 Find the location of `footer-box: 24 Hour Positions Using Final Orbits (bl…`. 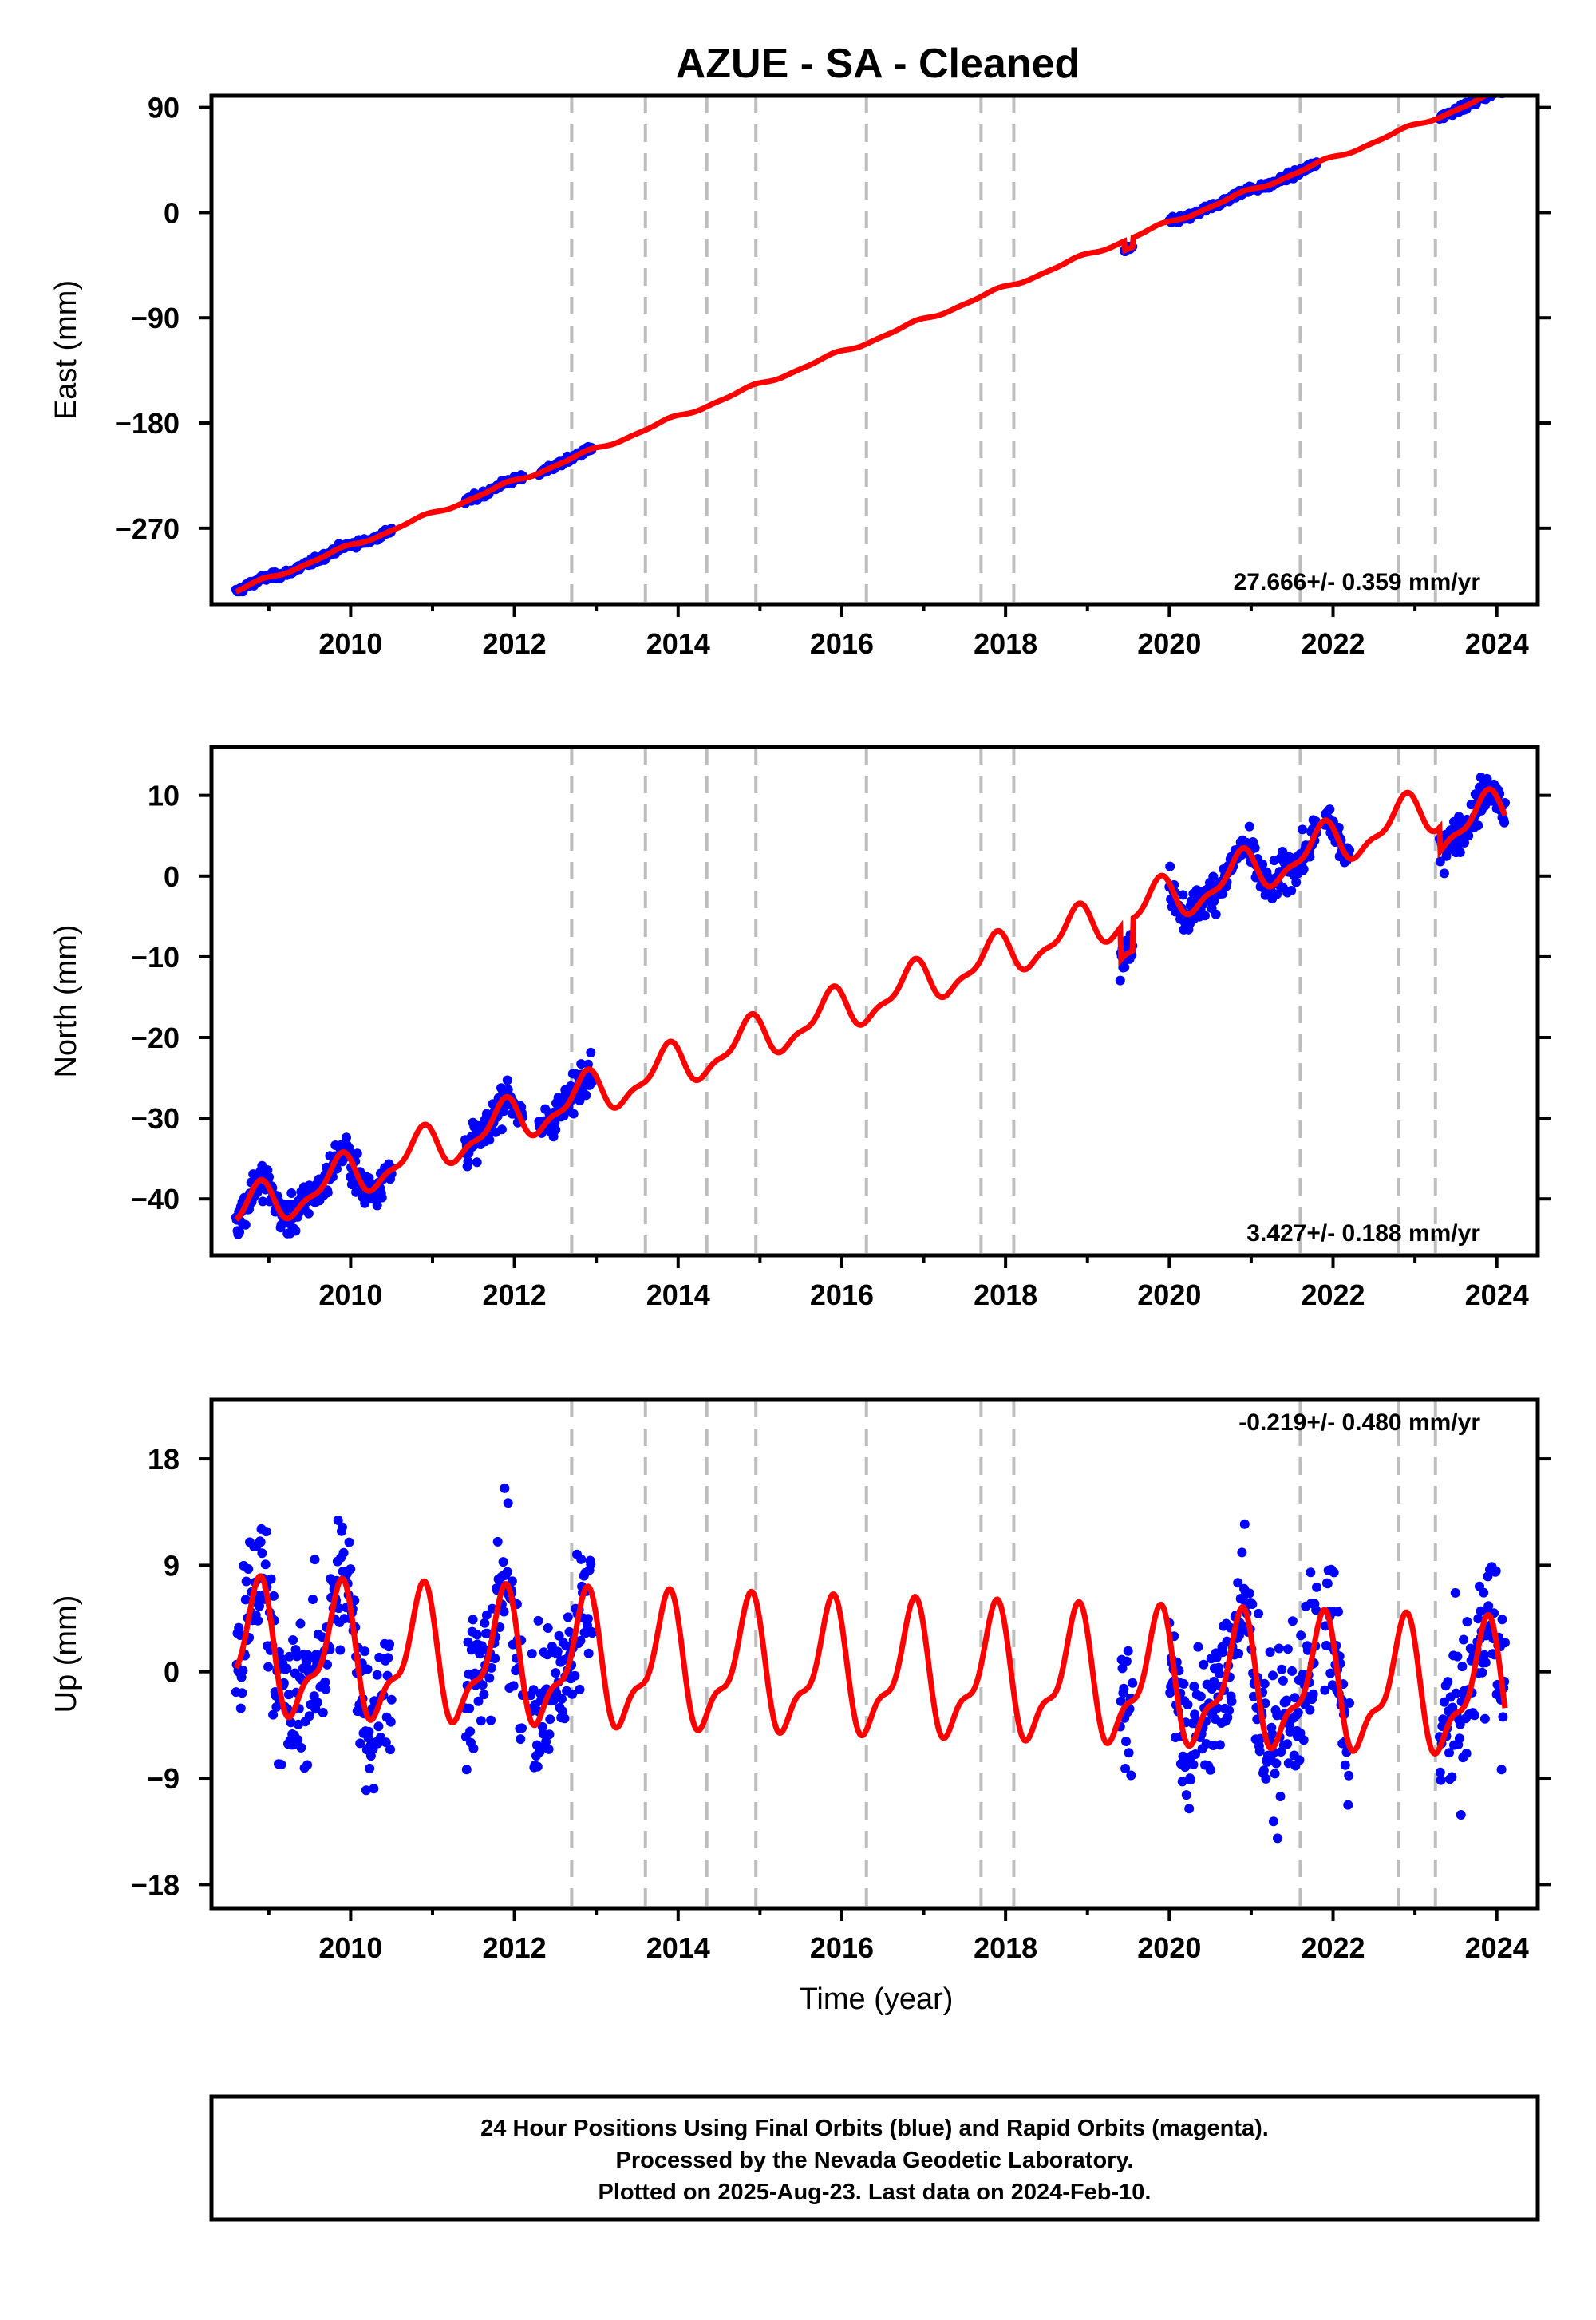

footer-box: 24 Hour Positions Using Final Orbits (bl… is located at coordinates (874, 2158).